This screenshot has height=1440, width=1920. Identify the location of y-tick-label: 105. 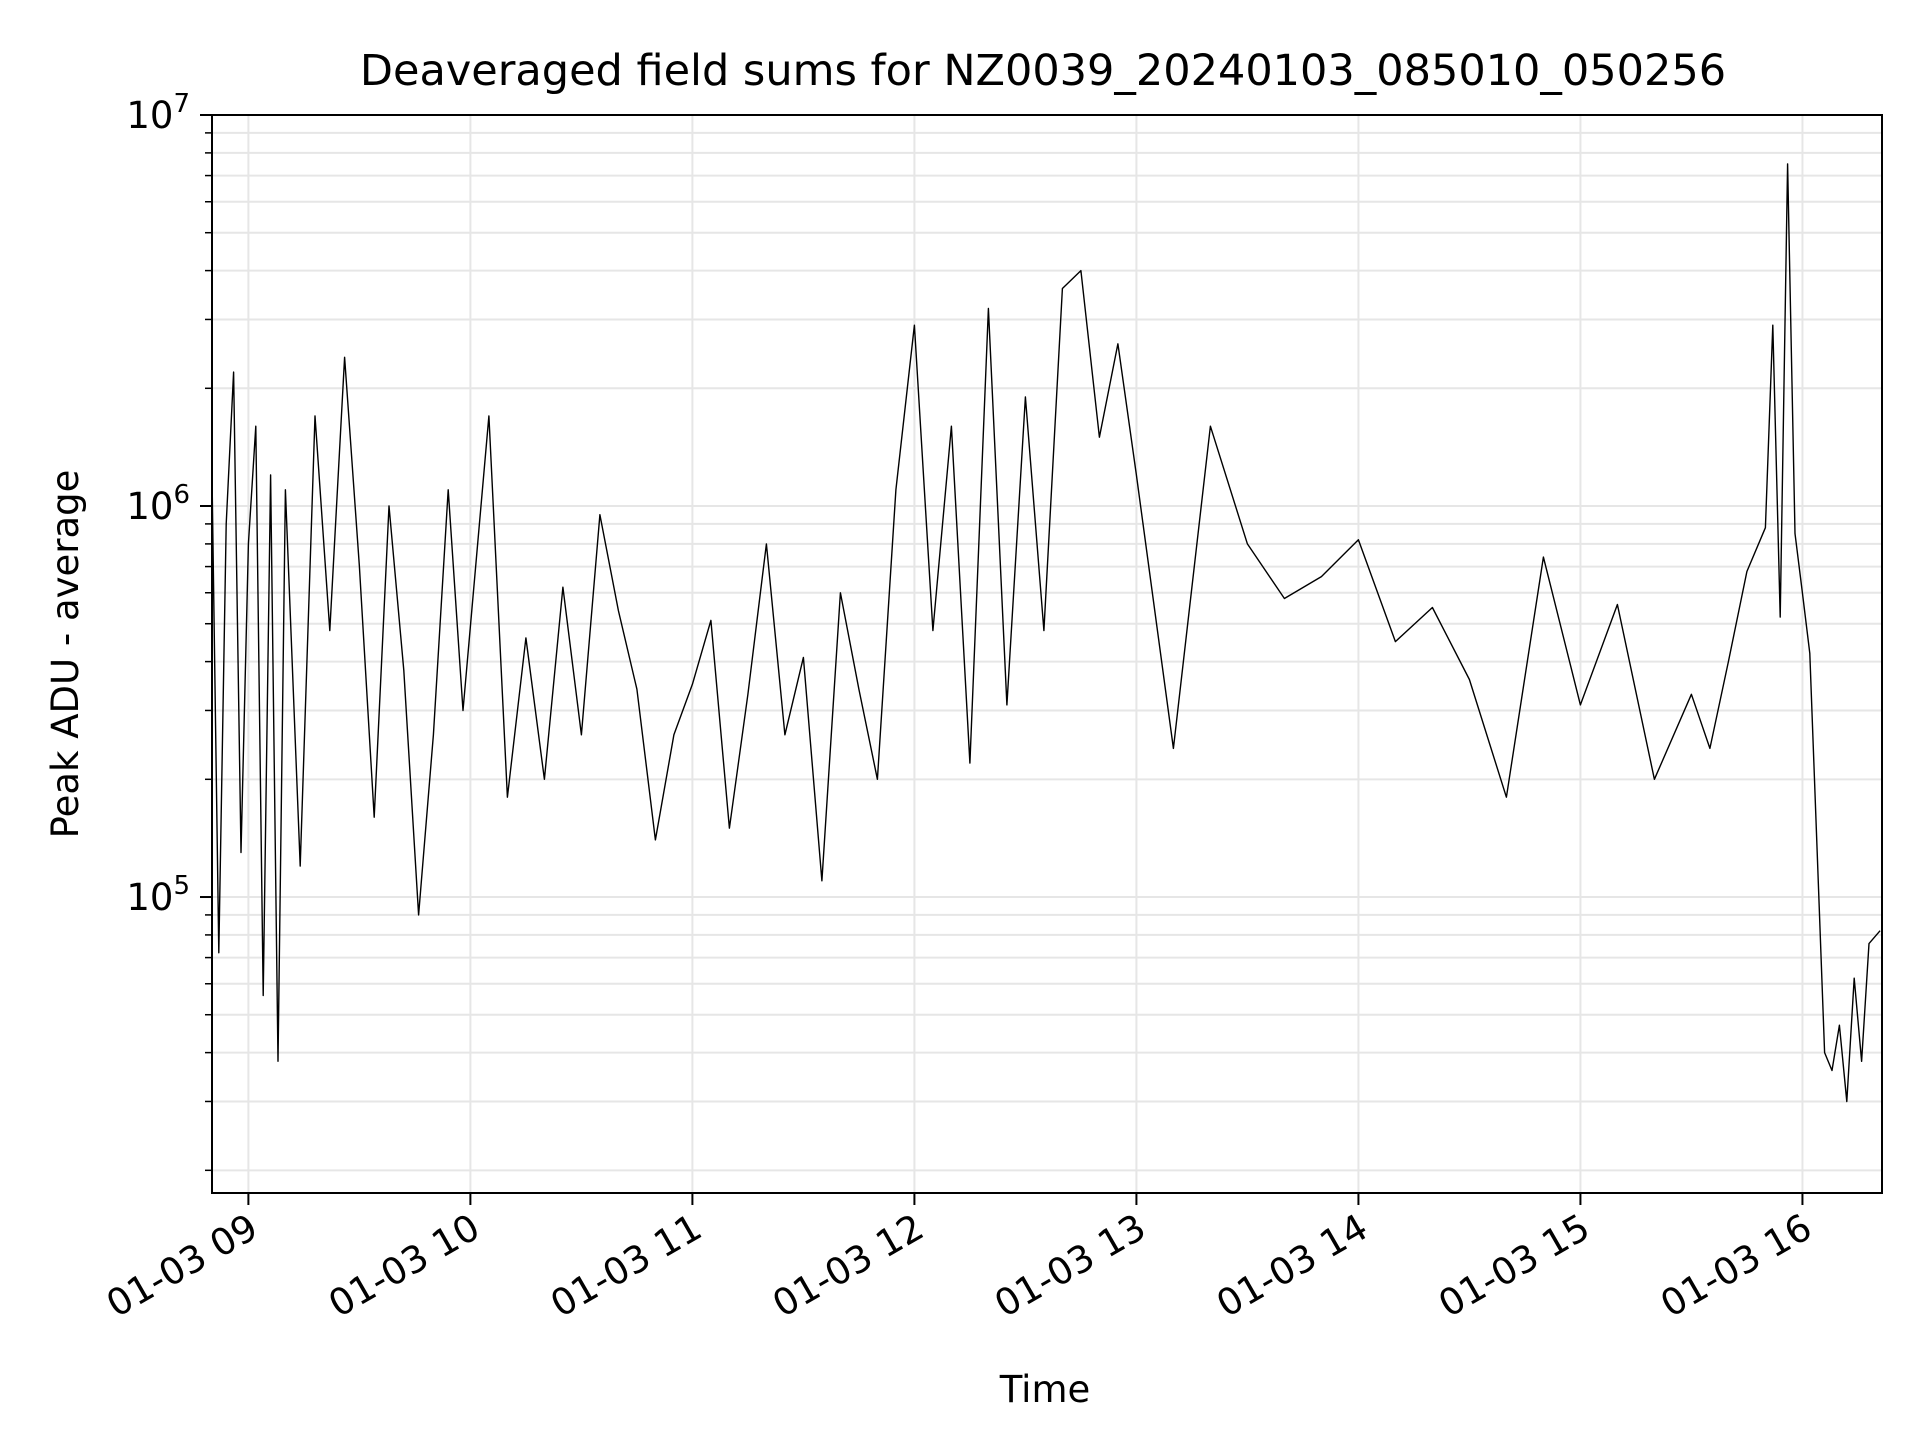
(158, 895).